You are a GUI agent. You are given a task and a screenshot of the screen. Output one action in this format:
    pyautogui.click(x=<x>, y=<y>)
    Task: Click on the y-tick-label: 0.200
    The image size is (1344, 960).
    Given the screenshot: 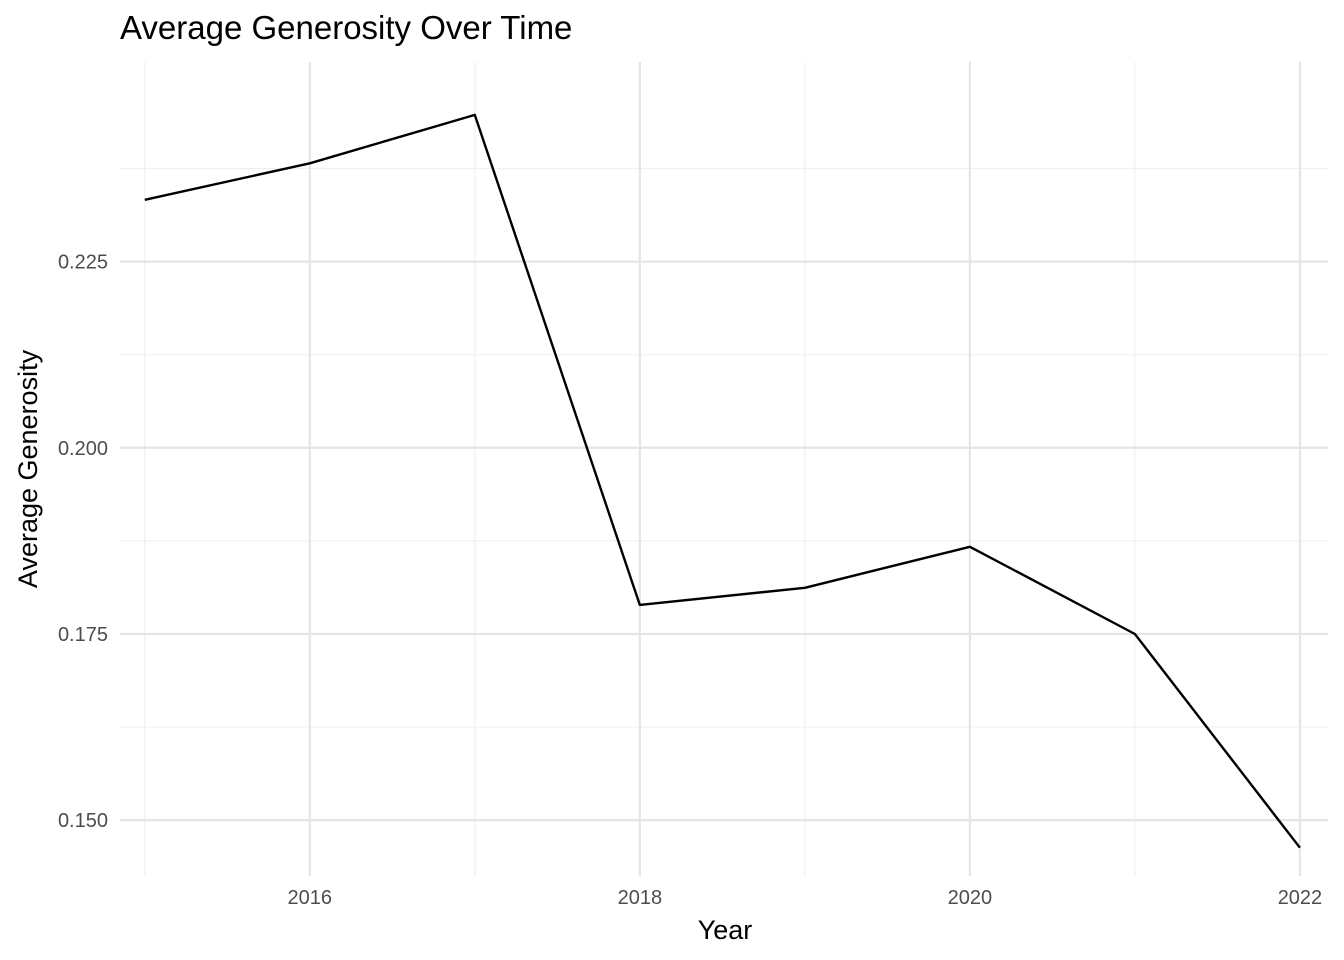 What is the action you would take?
    pyautogui.click(x=83, y=449)
    